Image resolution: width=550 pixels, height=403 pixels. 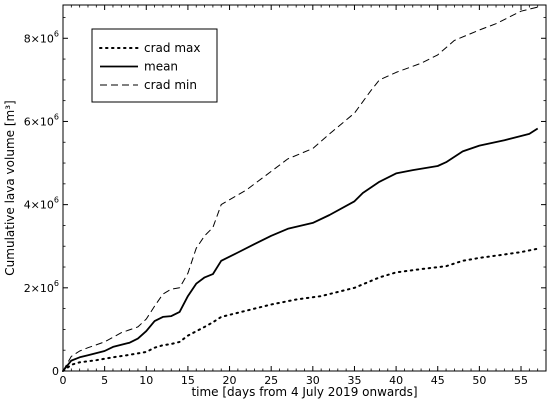 What do you see at coordinates (230, 380) in the screenshot?
I see `x-tick-label: 20` at bounding box center [230, 380].